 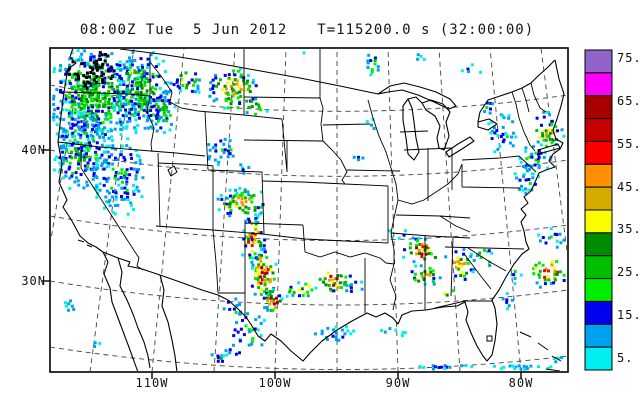 I want to click on canada-border, so click(x=337, y=86).